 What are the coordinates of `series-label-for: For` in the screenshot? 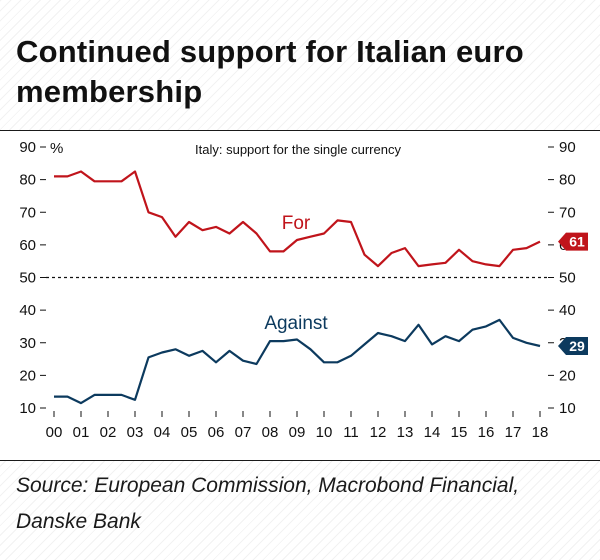 It's located at (296, 223).